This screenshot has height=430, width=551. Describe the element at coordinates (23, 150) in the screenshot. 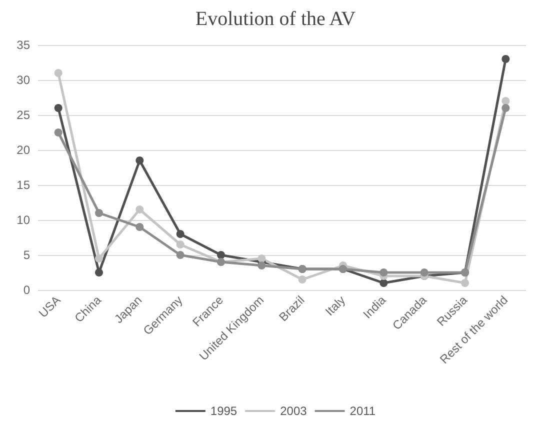

I see `y-tick-label: 20` at that location.